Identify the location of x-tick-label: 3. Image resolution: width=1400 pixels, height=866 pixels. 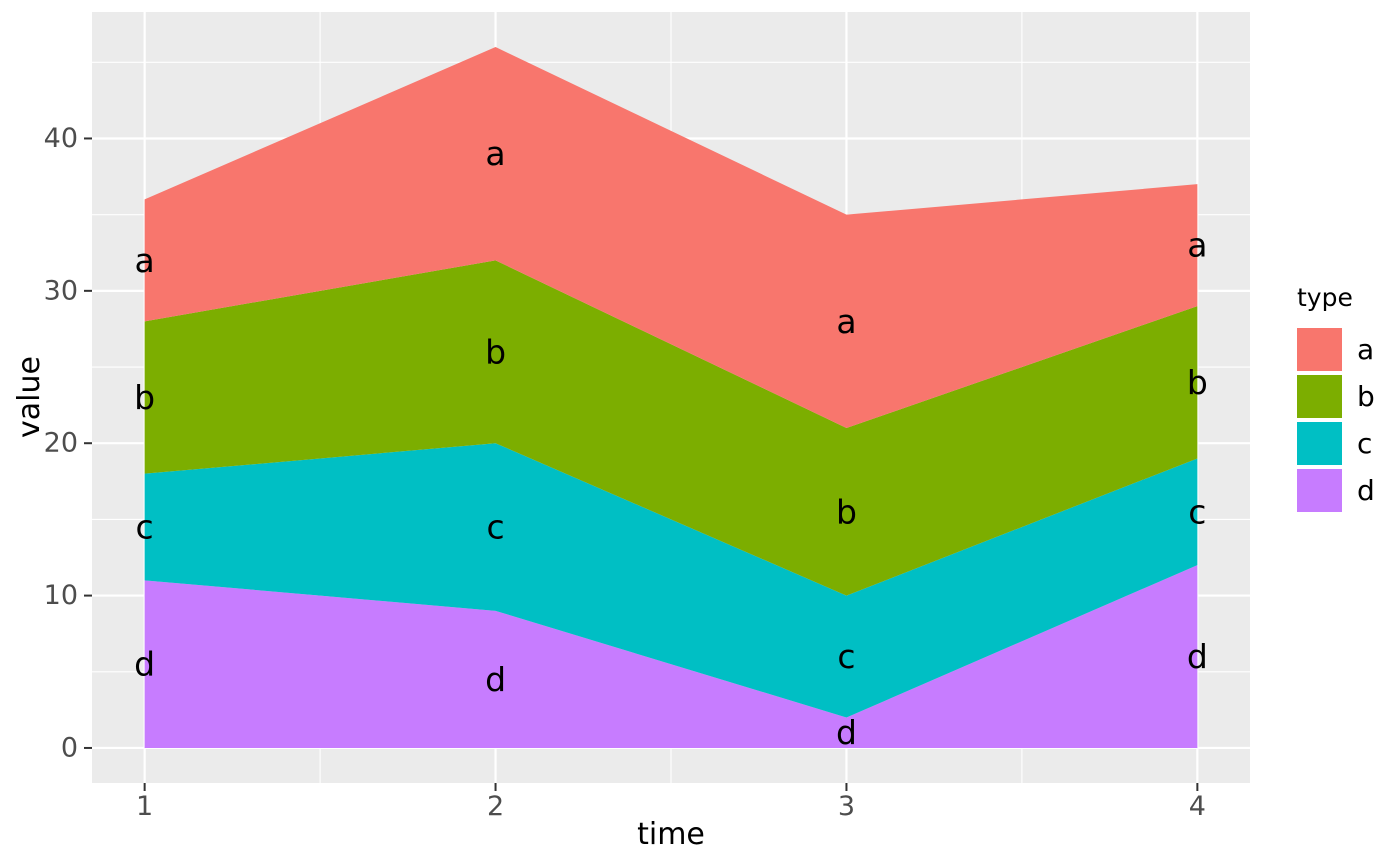
(846, 806).